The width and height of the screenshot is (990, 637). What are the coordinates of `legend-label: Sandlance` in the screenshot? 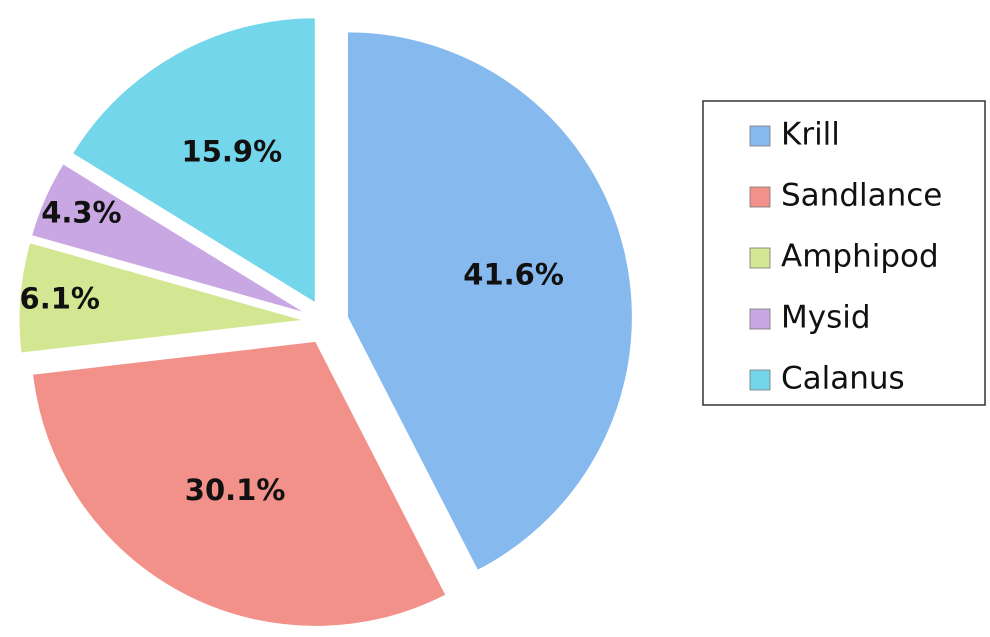 It's located at (861, 196).